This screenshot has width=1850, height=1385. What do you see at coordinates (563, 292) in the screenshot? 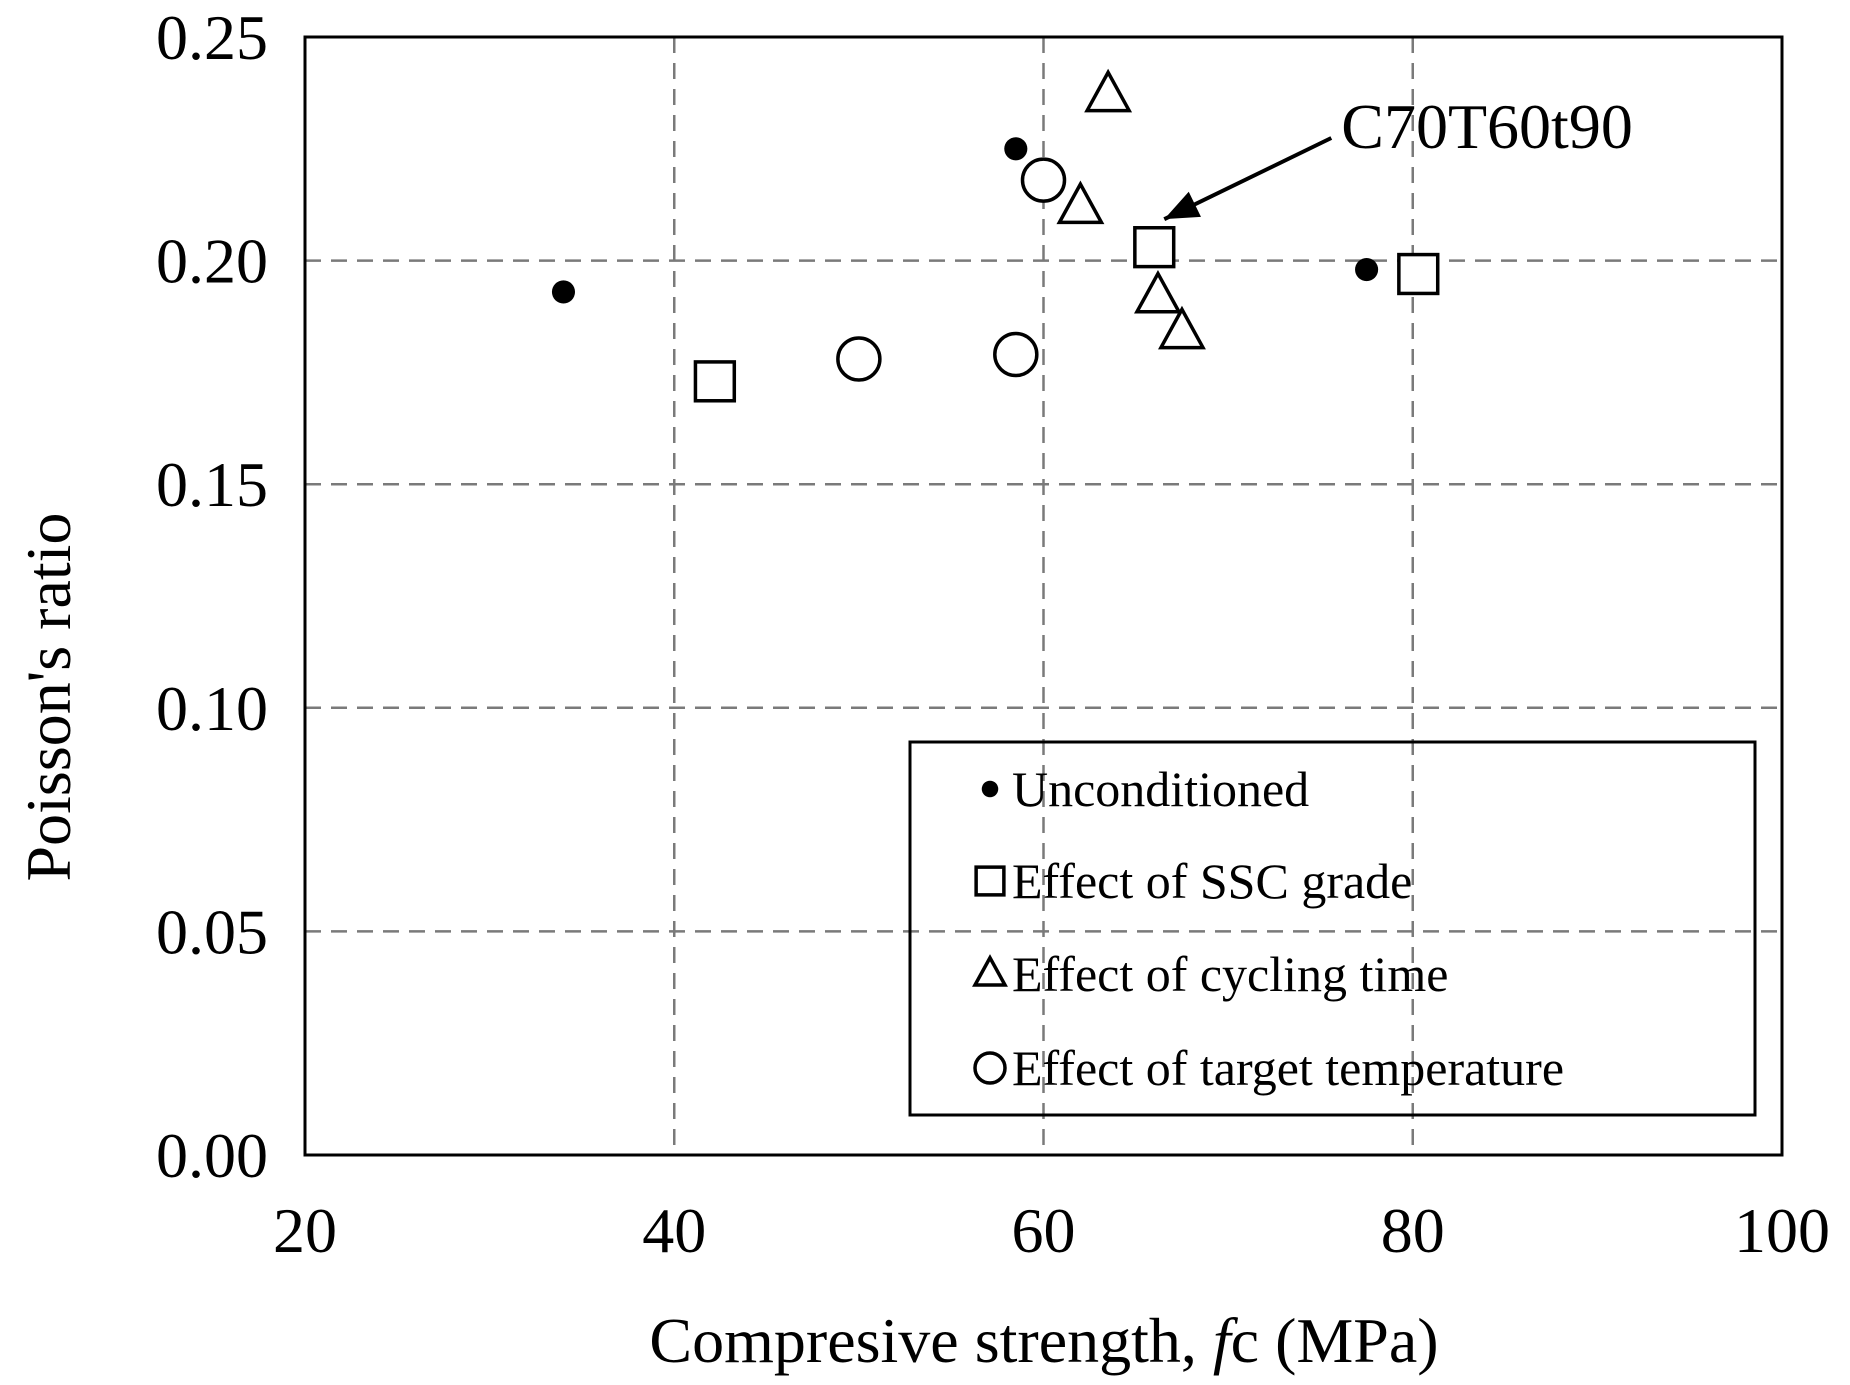
I see `data-point-s0-p0` at bounding box center [563, 292].